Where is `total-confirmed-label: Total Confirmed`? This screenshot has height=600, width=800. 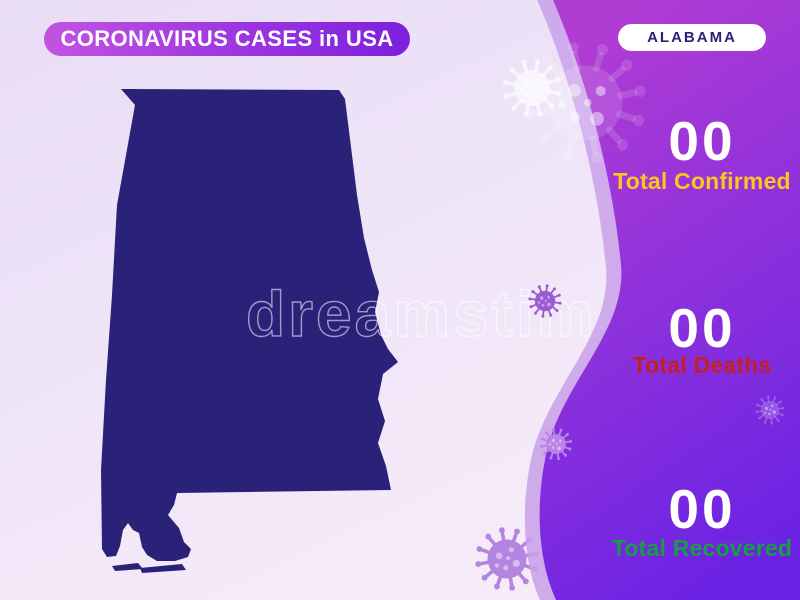 total-confirmed-label: Total Confirmed is located at coordinates (702, 181).